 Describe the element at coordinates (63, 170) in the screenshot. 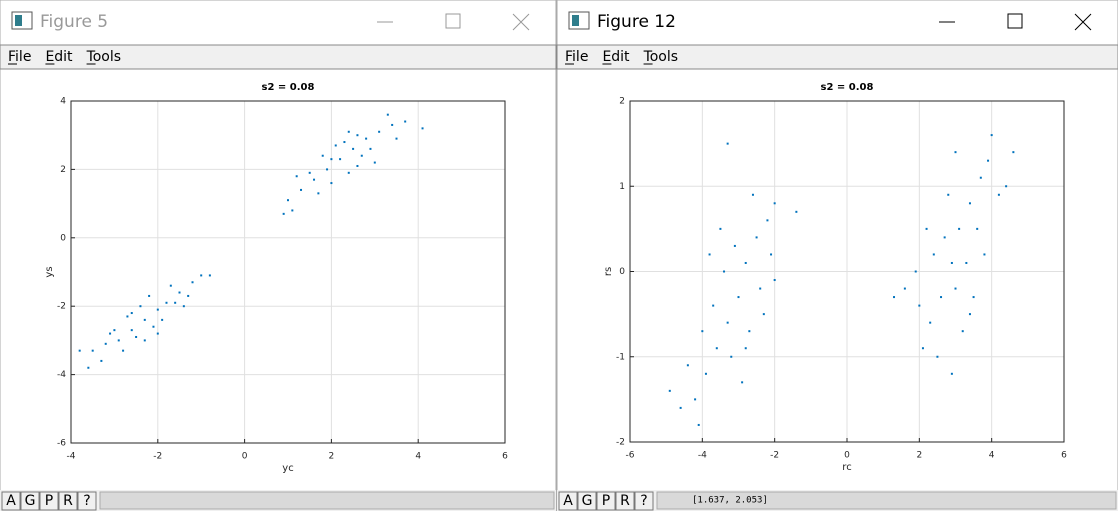

I see `y-tick-label: 2` at that location.